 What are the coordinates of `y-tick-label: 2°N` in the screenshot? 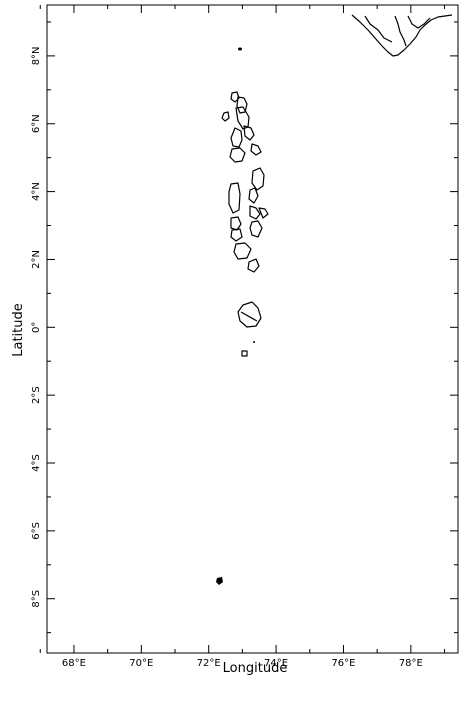 It's located at (36, 259).